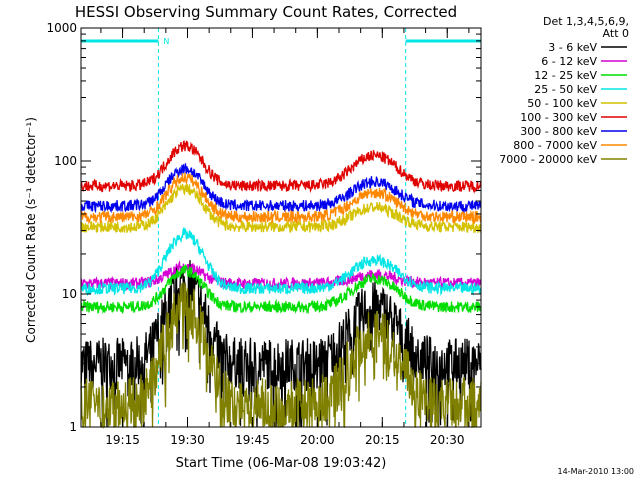 The image size is (640, 480). What do you see at coordinates (166, 41) in the screenshot?
I see `night-label: N` at bounding box center [166, 41].